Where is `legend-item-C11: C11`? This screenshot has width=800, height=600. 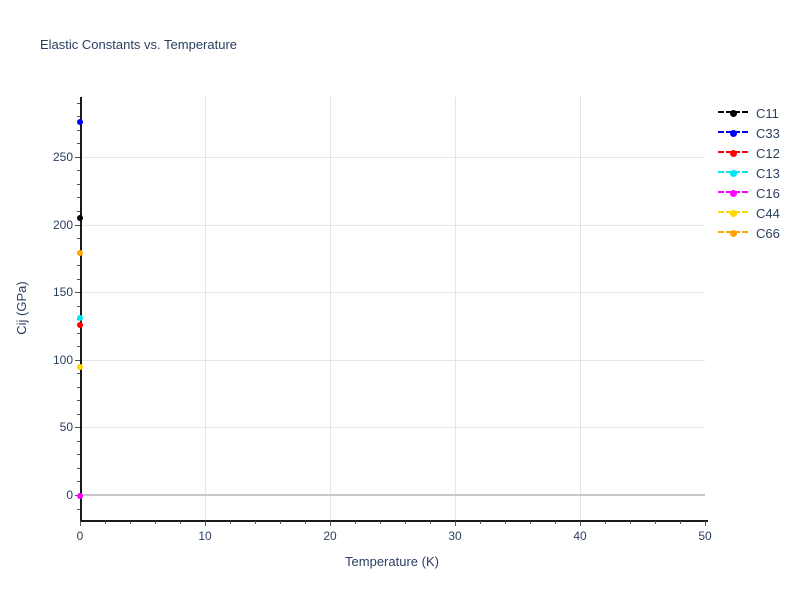
legend-item-C11: C11 is located at coordinates (749, 113).